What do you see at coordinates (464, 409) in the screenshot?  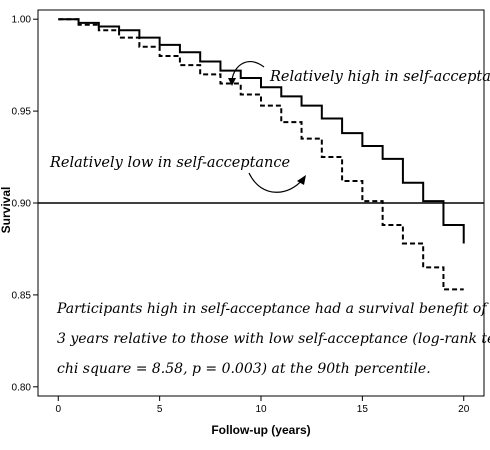 I see `x-tick-label: 20` at bounding box center [464, 409].